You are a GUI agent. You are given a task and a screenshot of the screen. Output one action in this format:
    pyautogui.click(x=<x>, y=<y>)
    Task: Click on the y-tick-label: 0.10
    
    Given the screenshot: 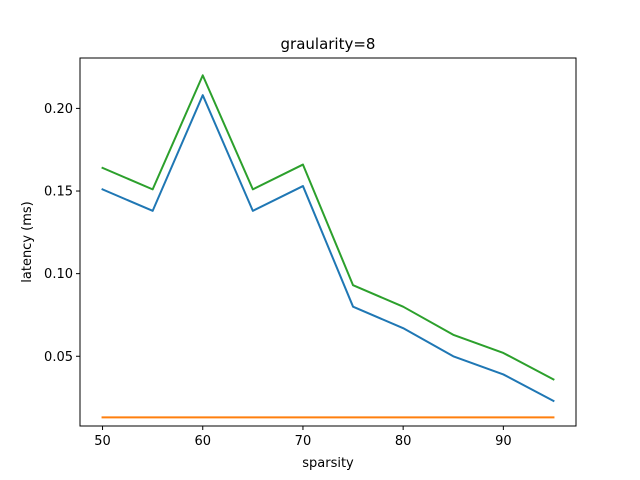 What is the action you would take?
    pyautogui.click(x=58, y=274)
    